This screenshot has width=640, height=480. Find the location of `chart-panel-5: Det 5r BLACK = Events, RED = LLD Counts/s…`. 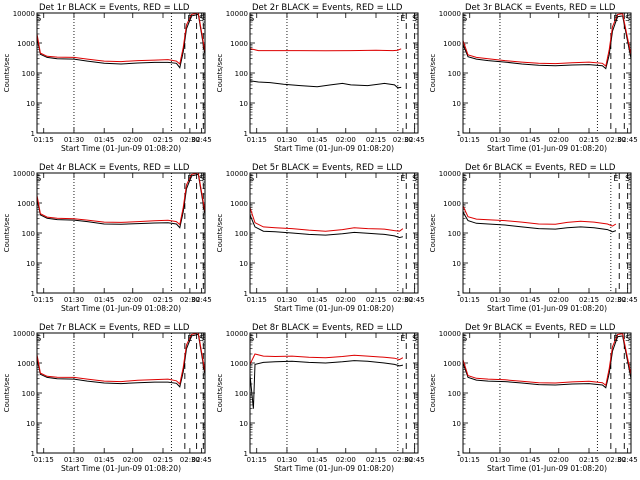

chart-panel-5: Det 5r BLACK = Events, RED = LLD Counts/s… is located at coordinates (320, 238).